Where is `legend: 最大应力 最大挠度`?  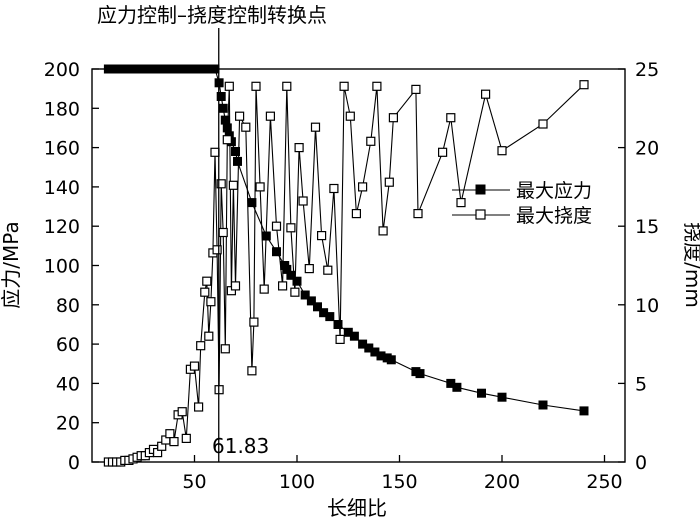 legend: 最大应力 最大挠度 is located at coordinates (522, 203).